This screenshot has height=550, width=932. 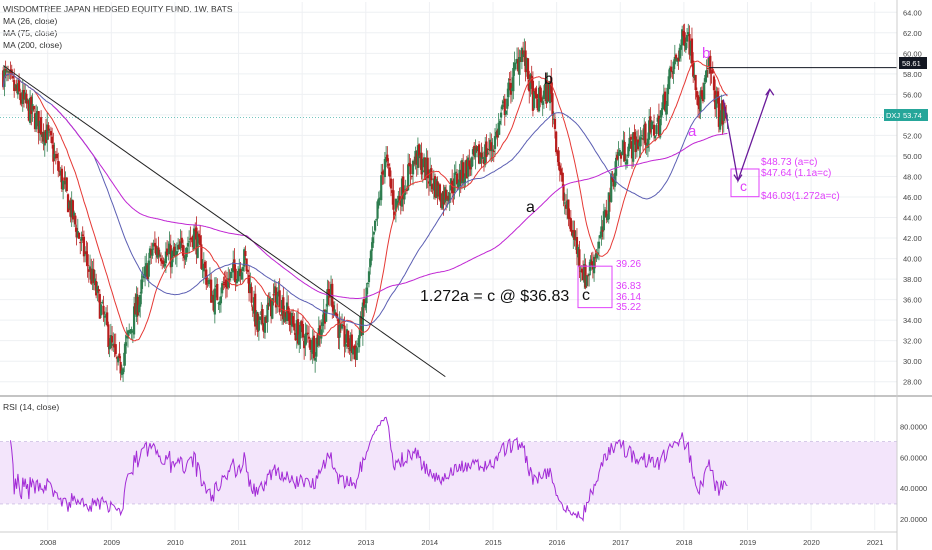 What do you see at coordinates (912, 156) in the screenshot?
I see `price-tick-label: 50.00` at bounding box center [912, 156].